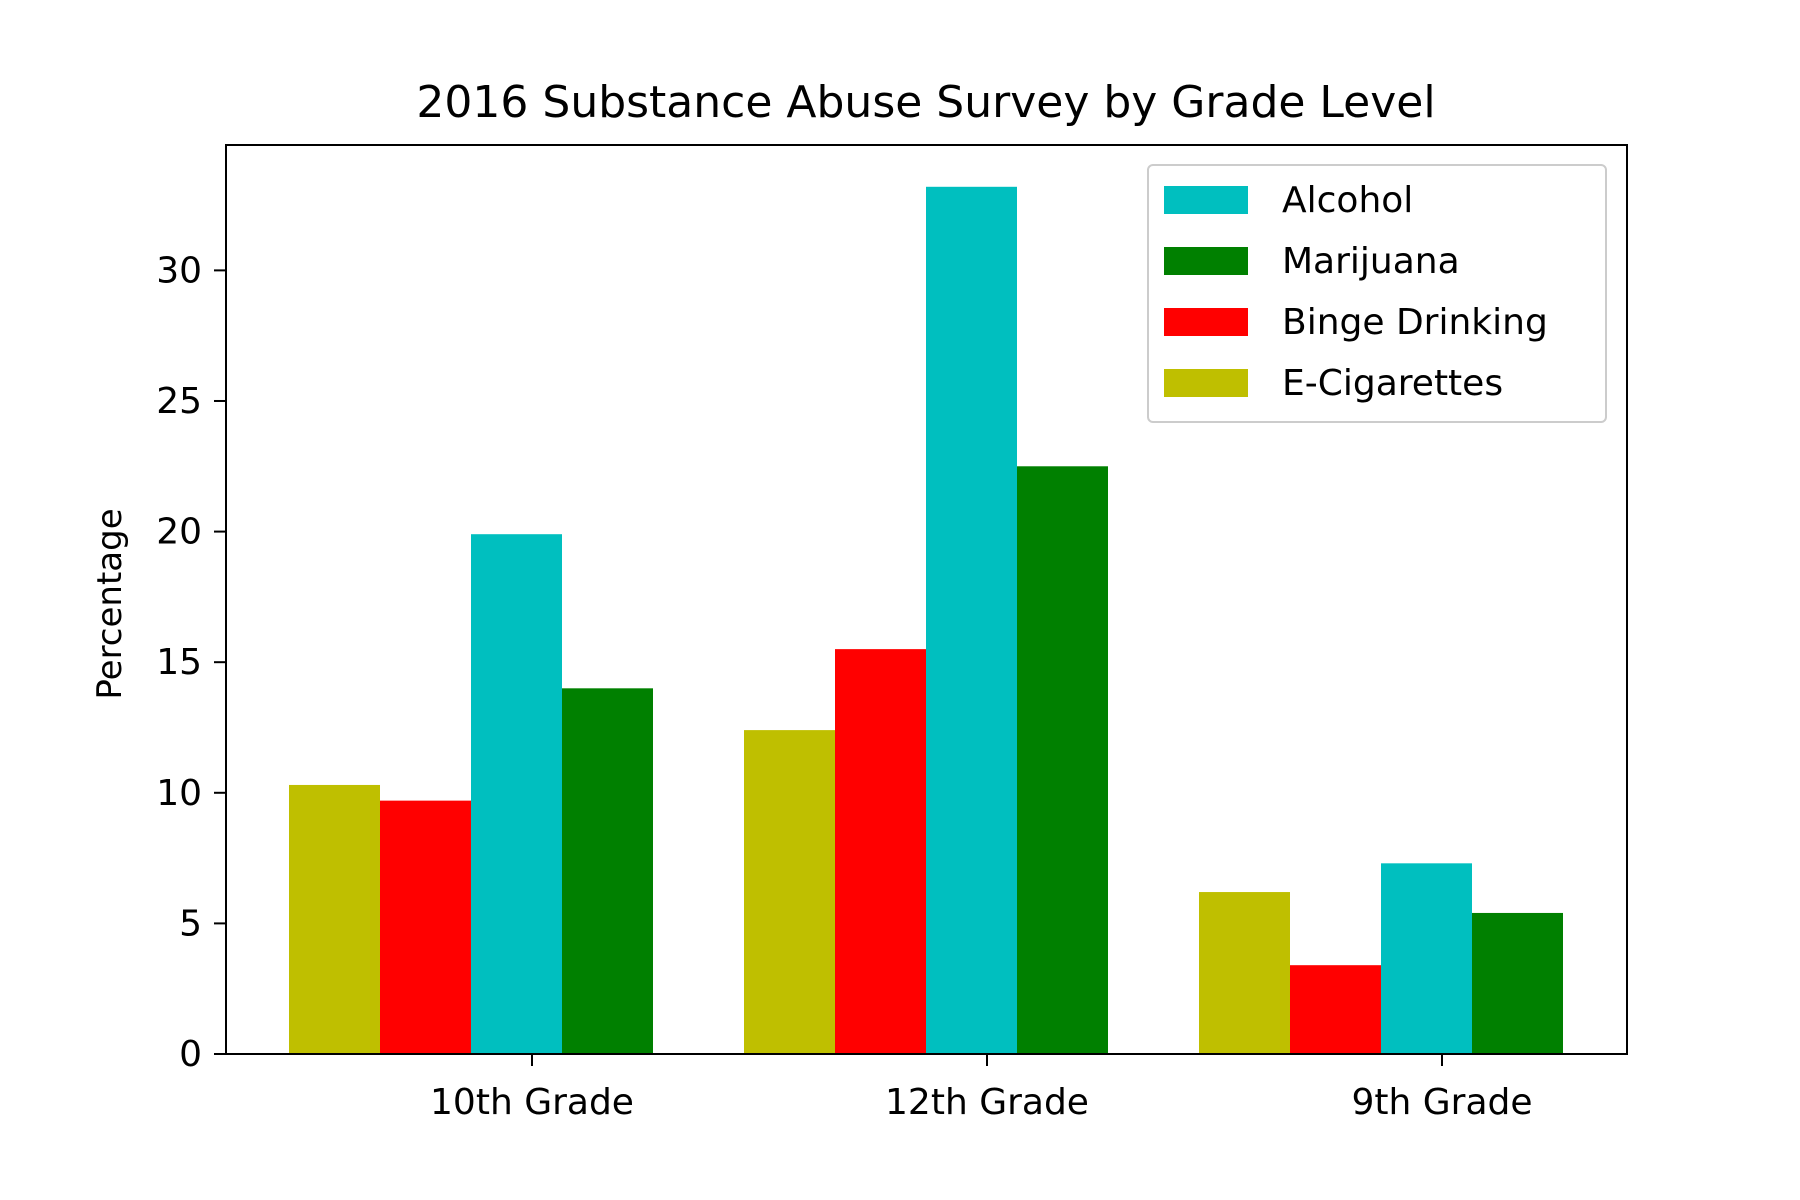  What do you see at coordinates (1335, 1009) in the screenshot?
I see `bar-binge-drinking-9th-grade` at bounding box center [1335, 1009].